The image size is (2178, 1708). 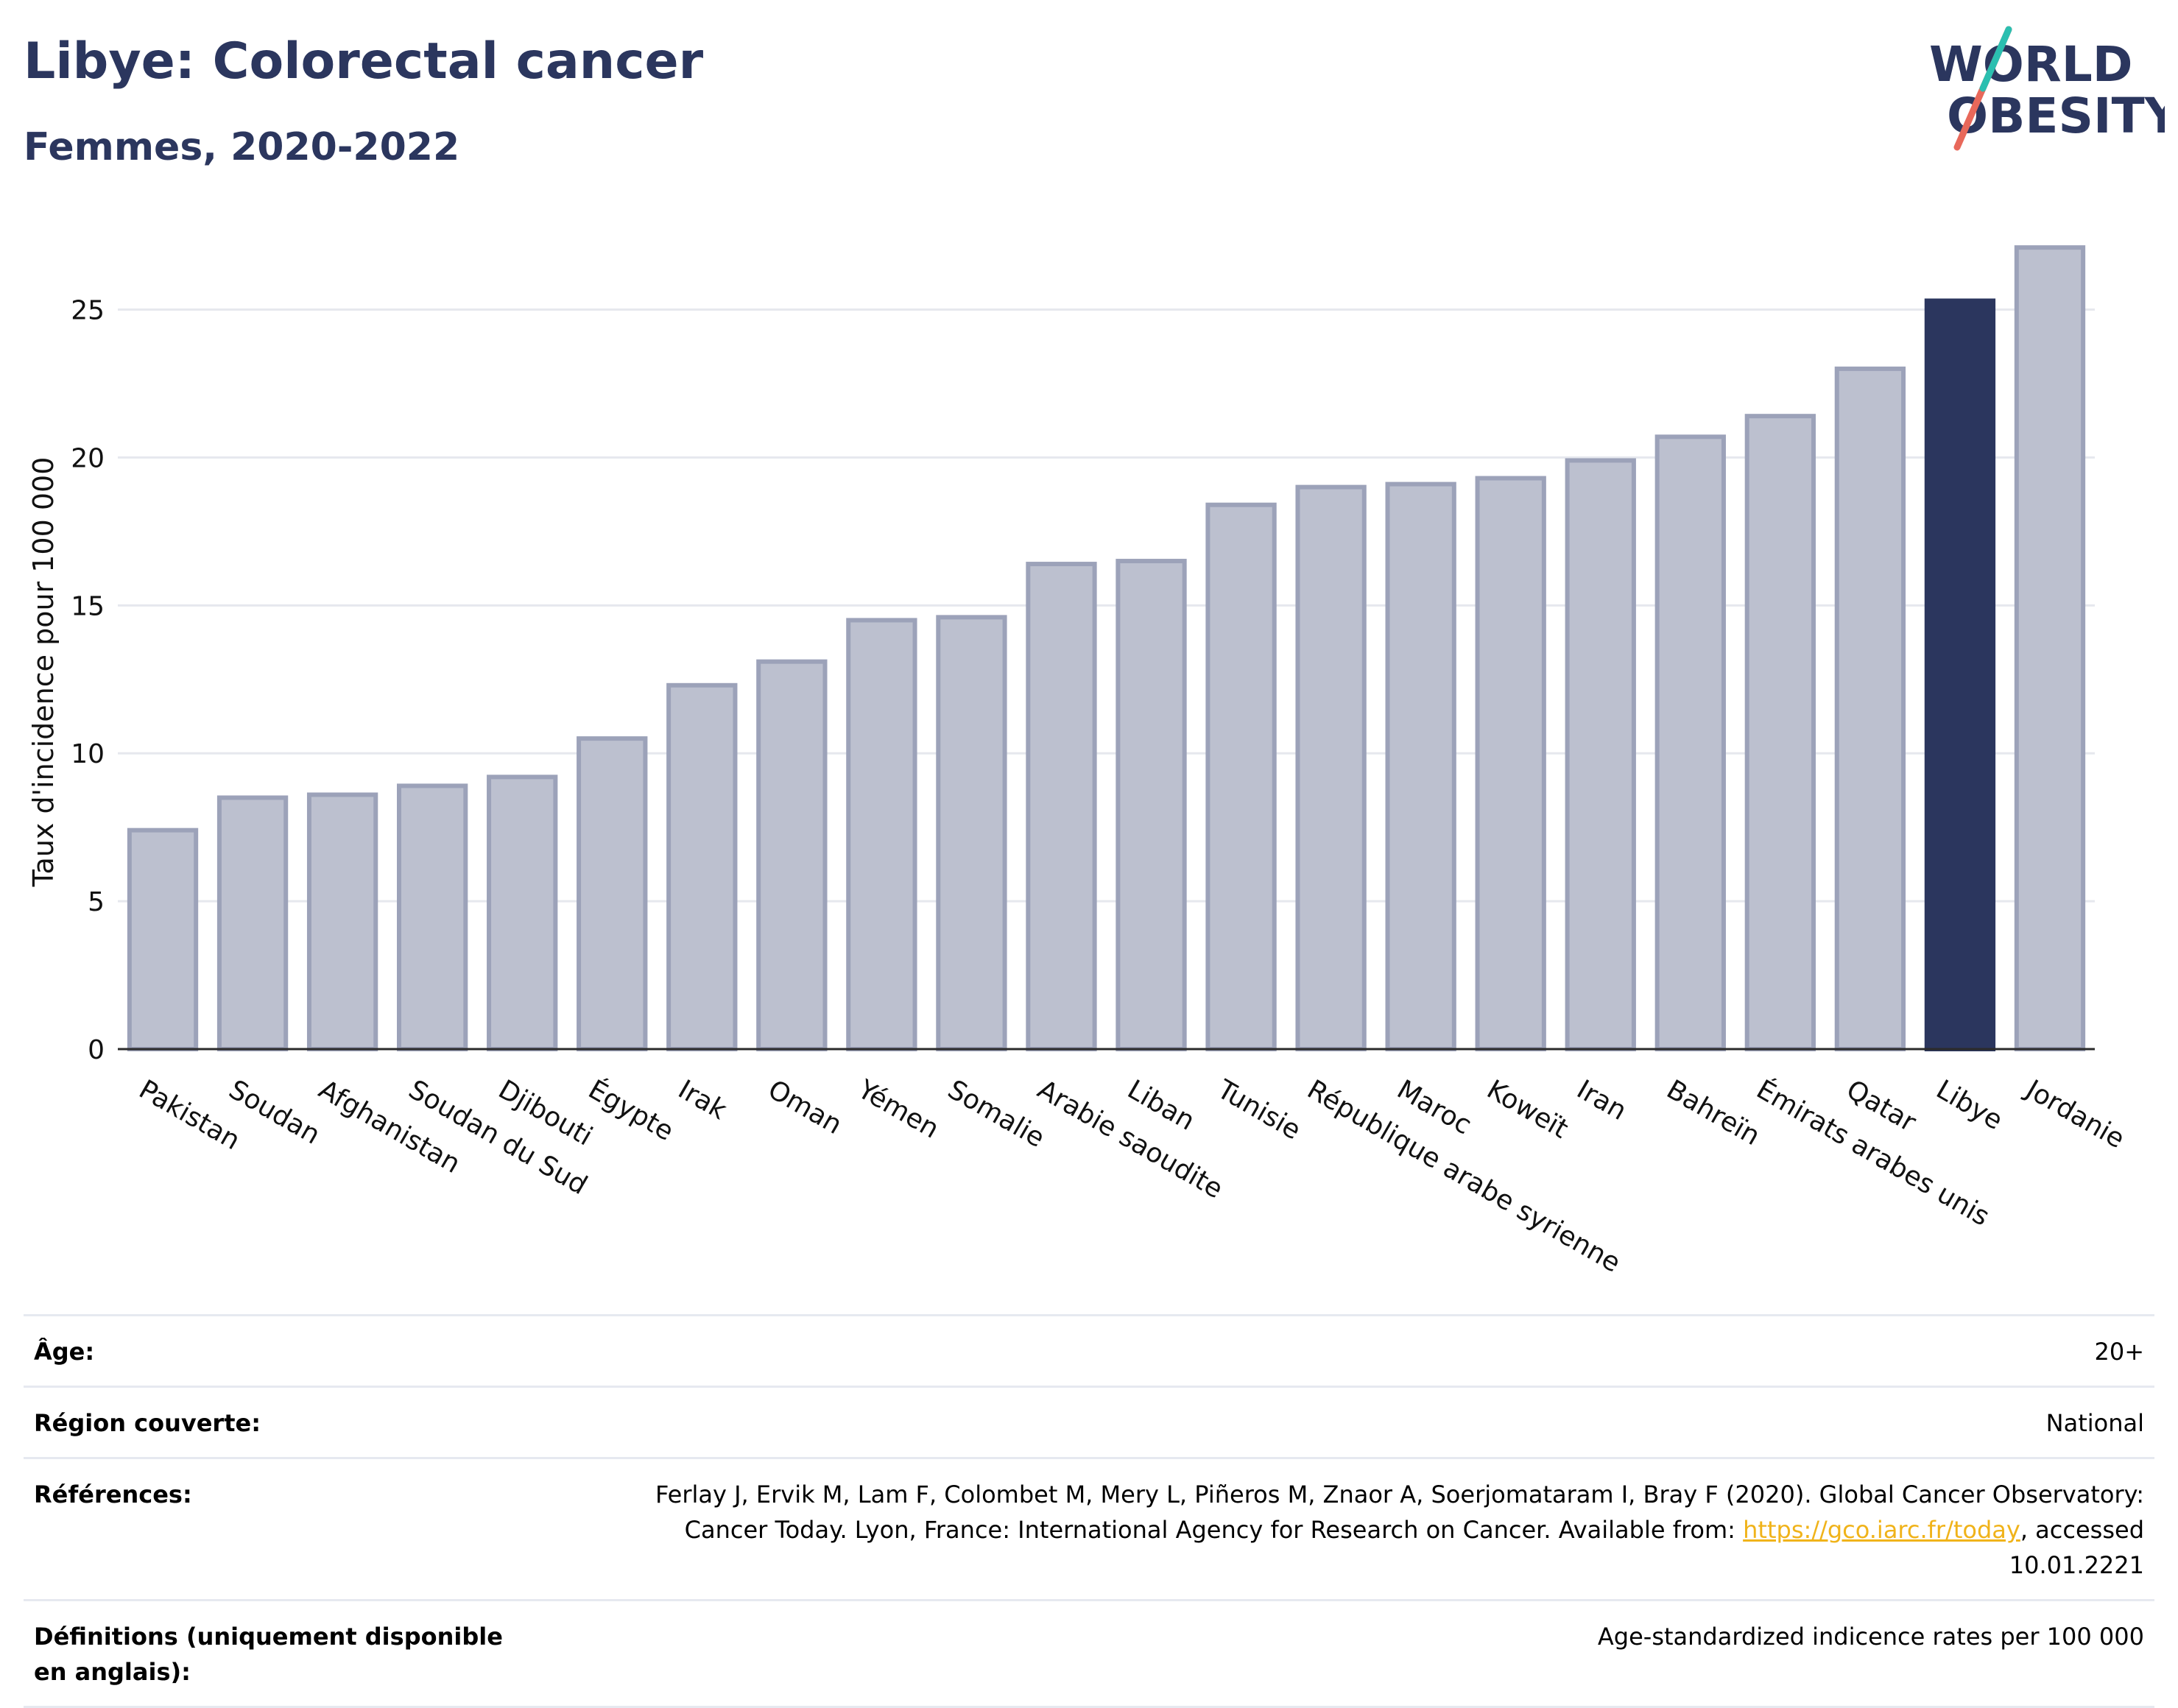 I want to click on logo-word-obesity: OBESITY, so click(x=2056, y=116).